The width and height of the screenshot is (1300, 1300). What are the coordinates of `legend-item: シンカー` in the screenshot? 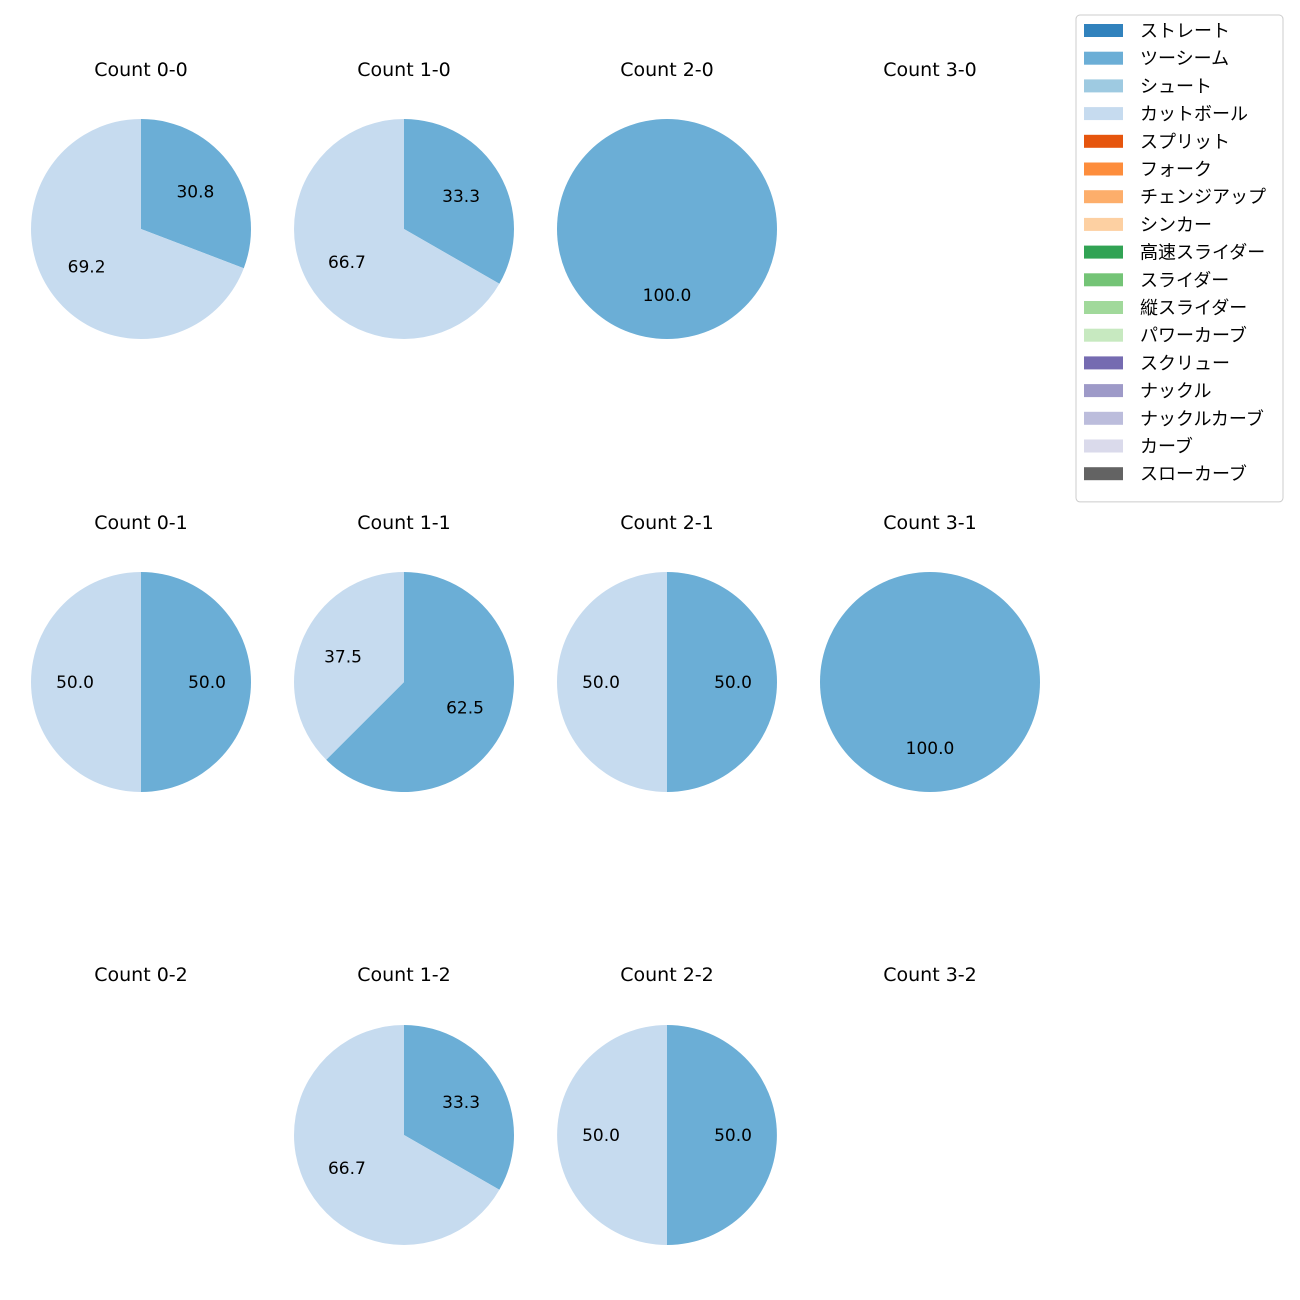 It's located at (1148, 225).